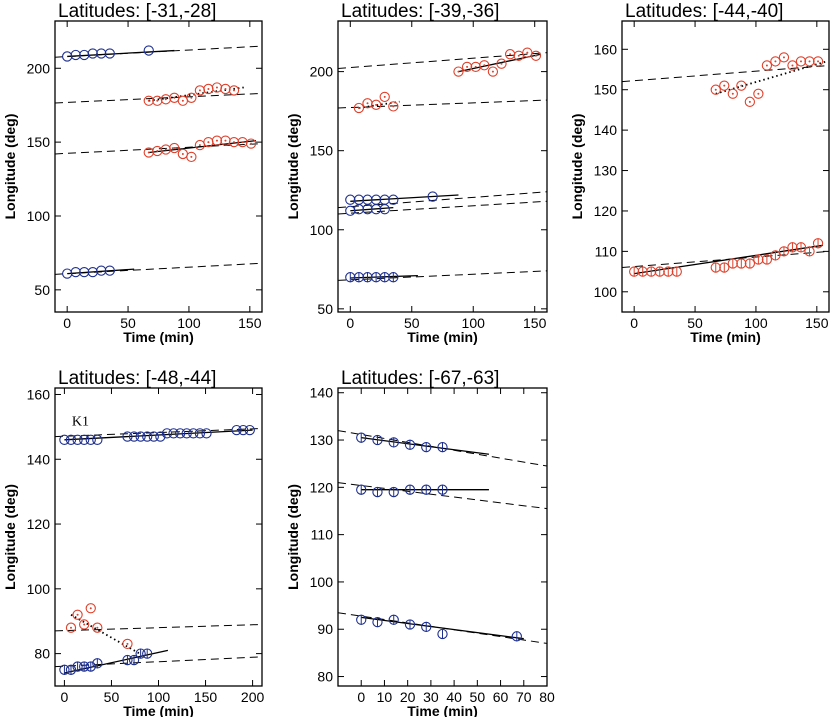 Image resolution: width=831 pixels, height=717 pixels. Describe the element at coordinates (606, 211) in the screenshot. I see `y-tick-label: 120` at that location.